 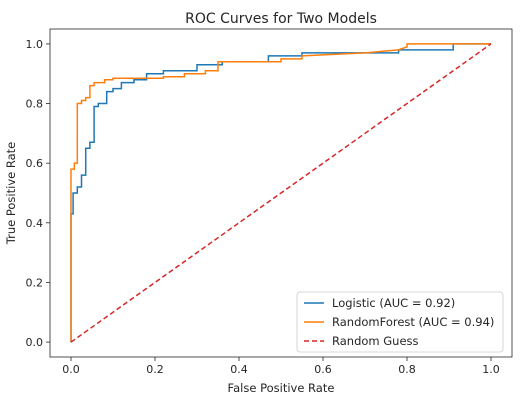 I want to click on legend-label-logistic: Logistic (AUC = 0.92), so click(x=393, y=303).